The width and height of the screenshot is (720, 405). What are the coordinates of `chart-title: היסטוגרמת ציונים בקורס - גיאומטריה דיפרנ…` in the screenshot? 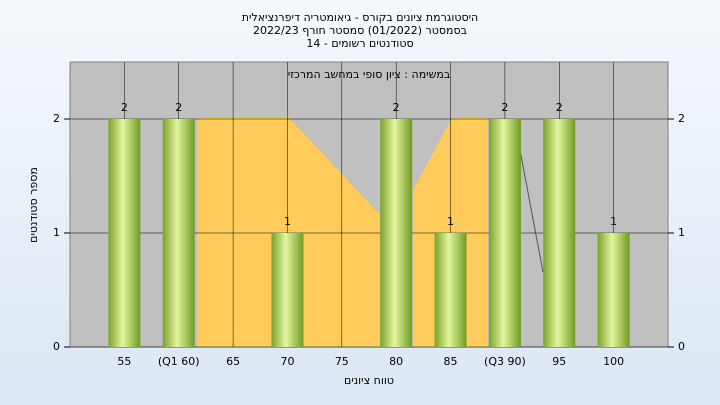 It's located at (360, 17).